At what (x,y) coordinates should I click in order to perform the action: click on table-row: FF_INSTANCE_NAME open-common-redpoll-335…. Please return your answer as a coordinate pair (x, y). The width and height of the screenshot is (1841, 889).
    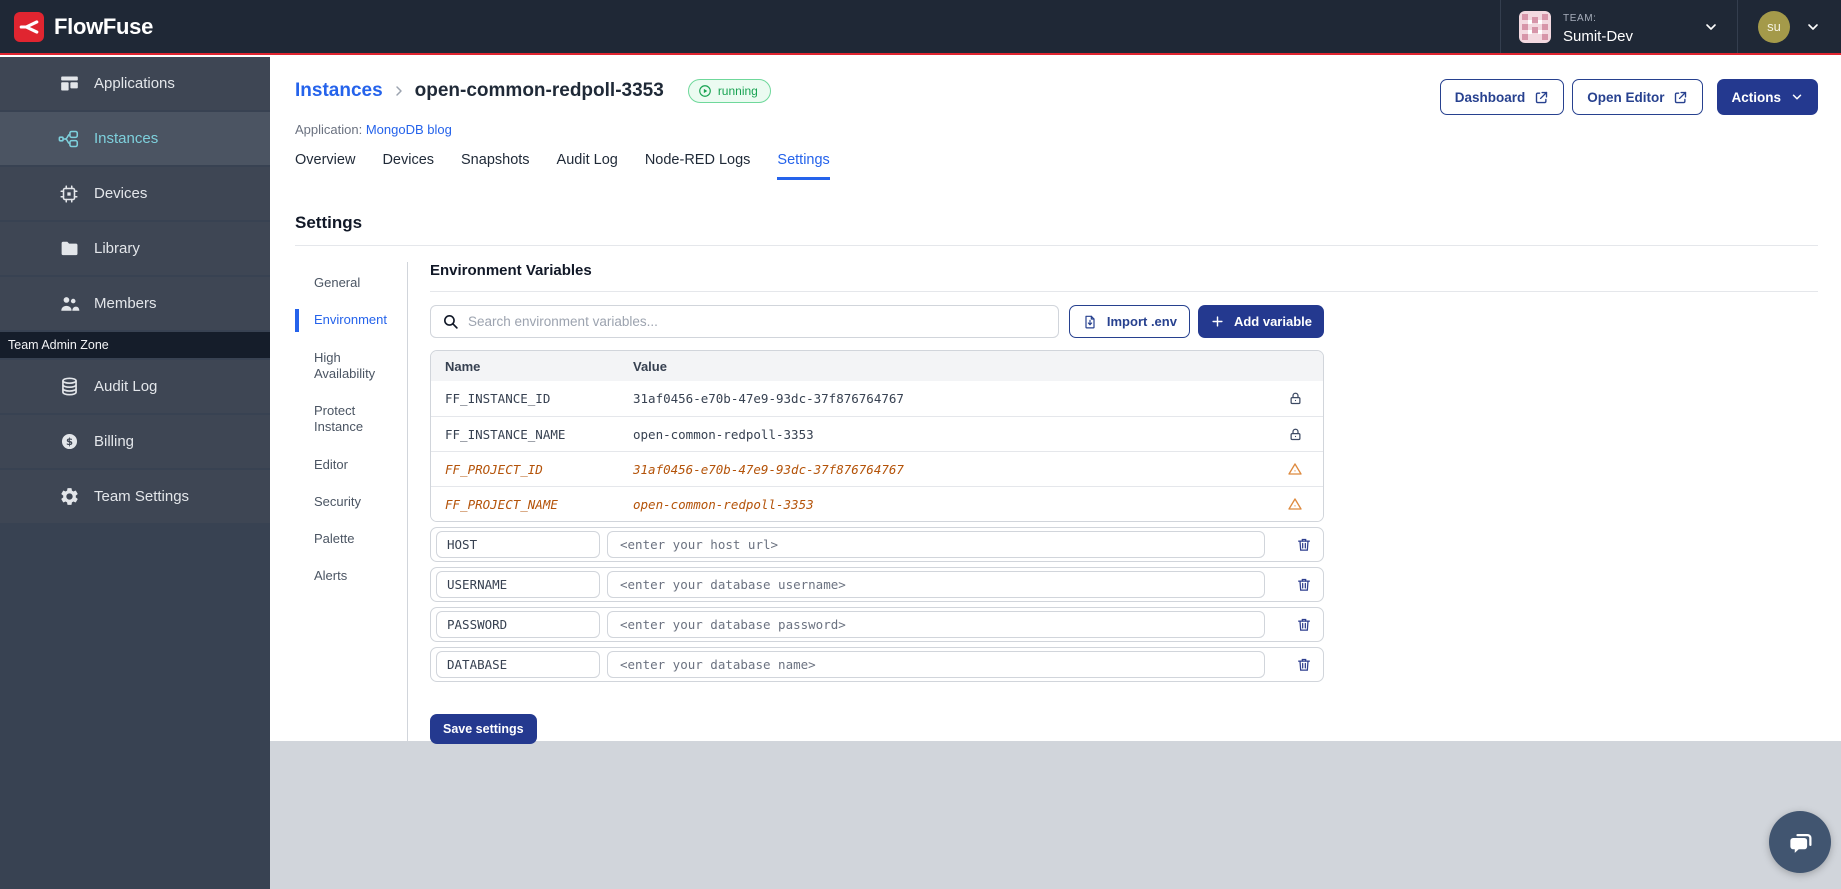
    Looking at the image, I should click on (877, 433).